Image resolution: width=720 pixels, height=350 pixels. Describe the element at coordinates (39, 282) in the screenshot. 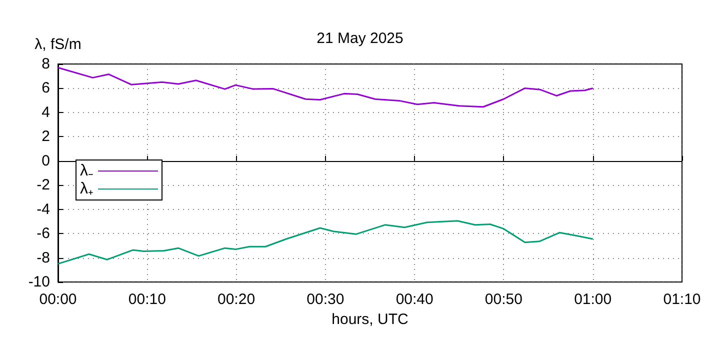

I see `y-tick-label: -10` at that location.